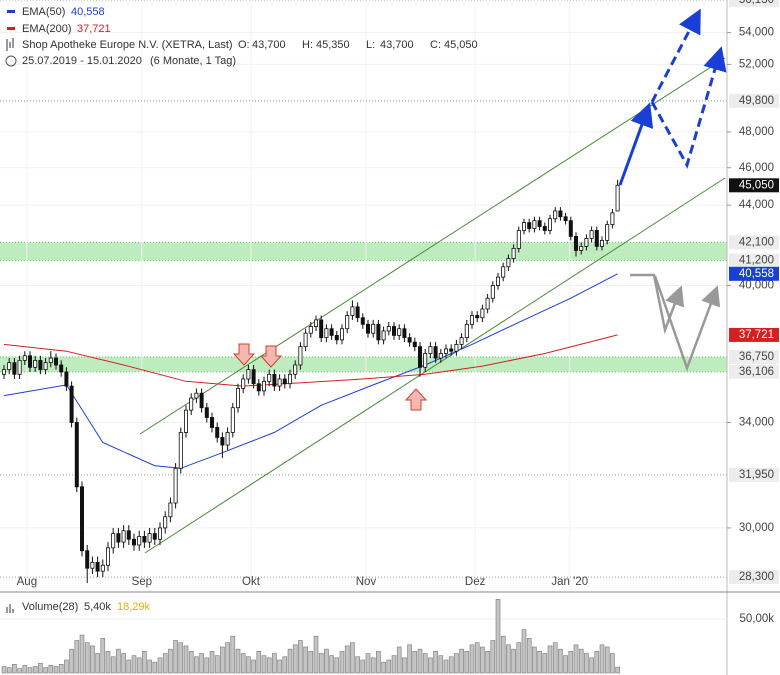  I want to click on y-tick-label: 46,000, so click(756, 168).